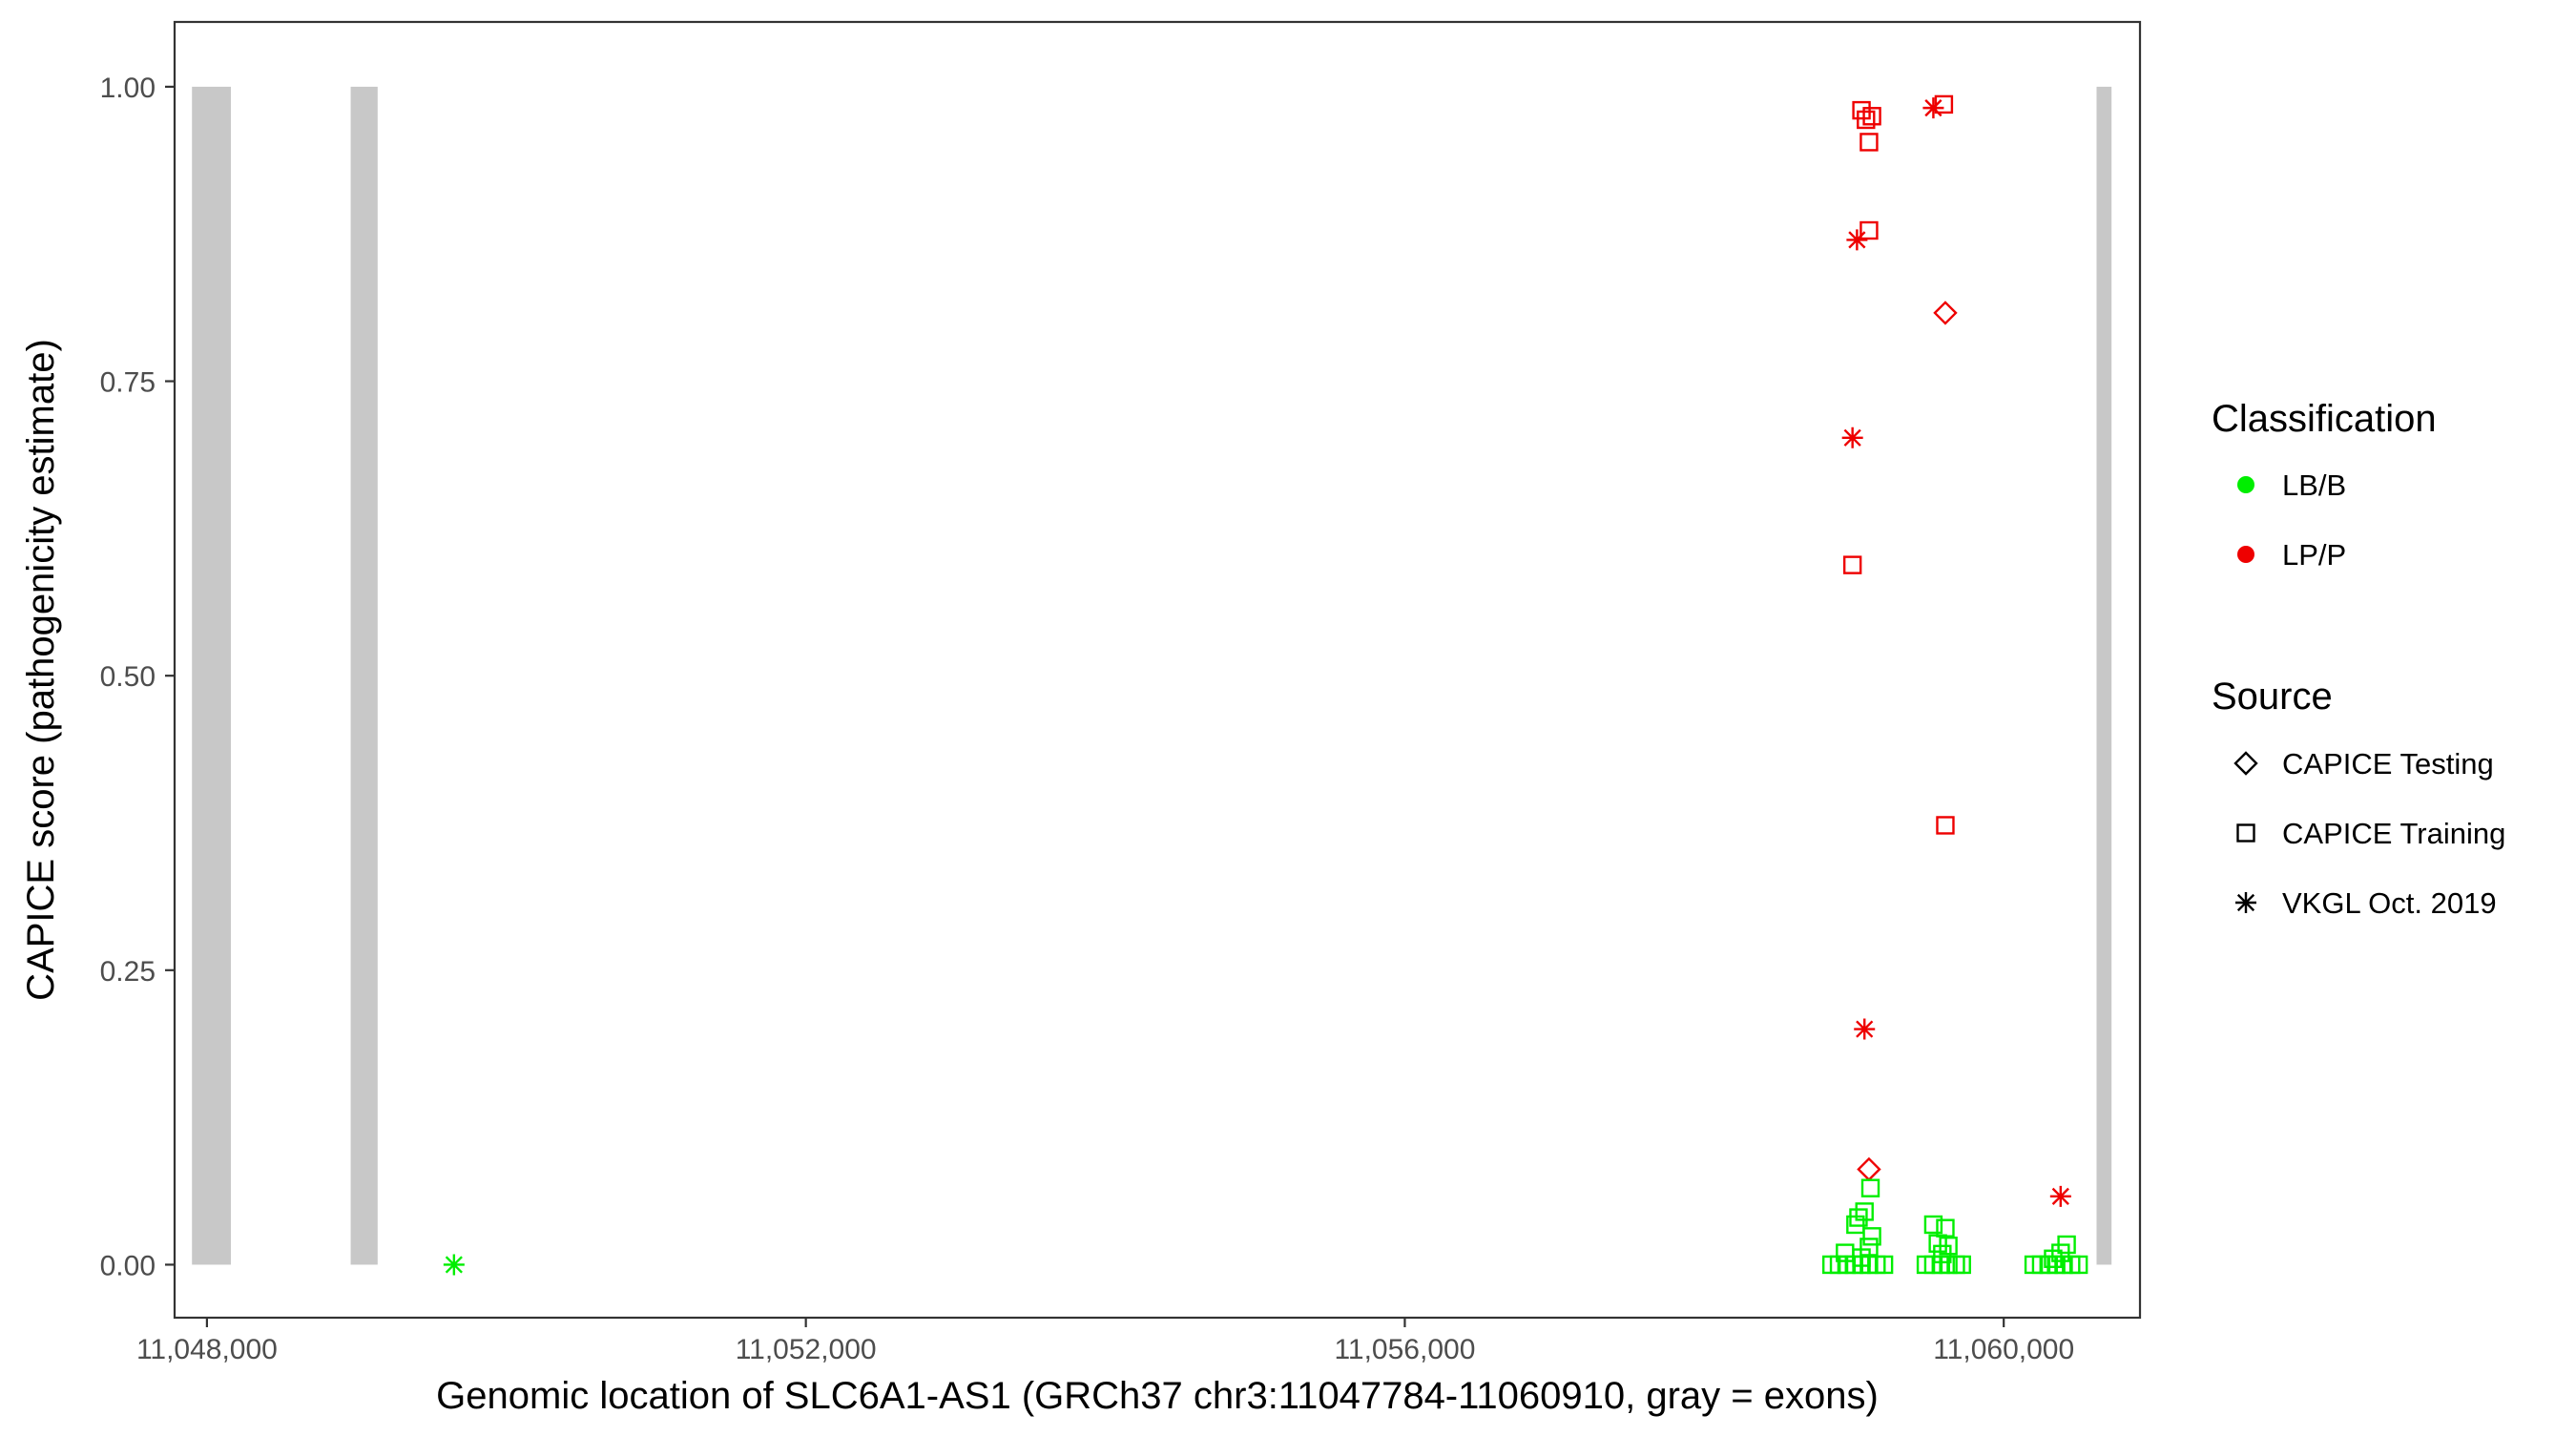 The height and width of the screenshot is (1436, 2576). Describe the element at coordinates (1404, 1349) in the screenshot. I see `x-tick-label: 11,056,000` at that location.